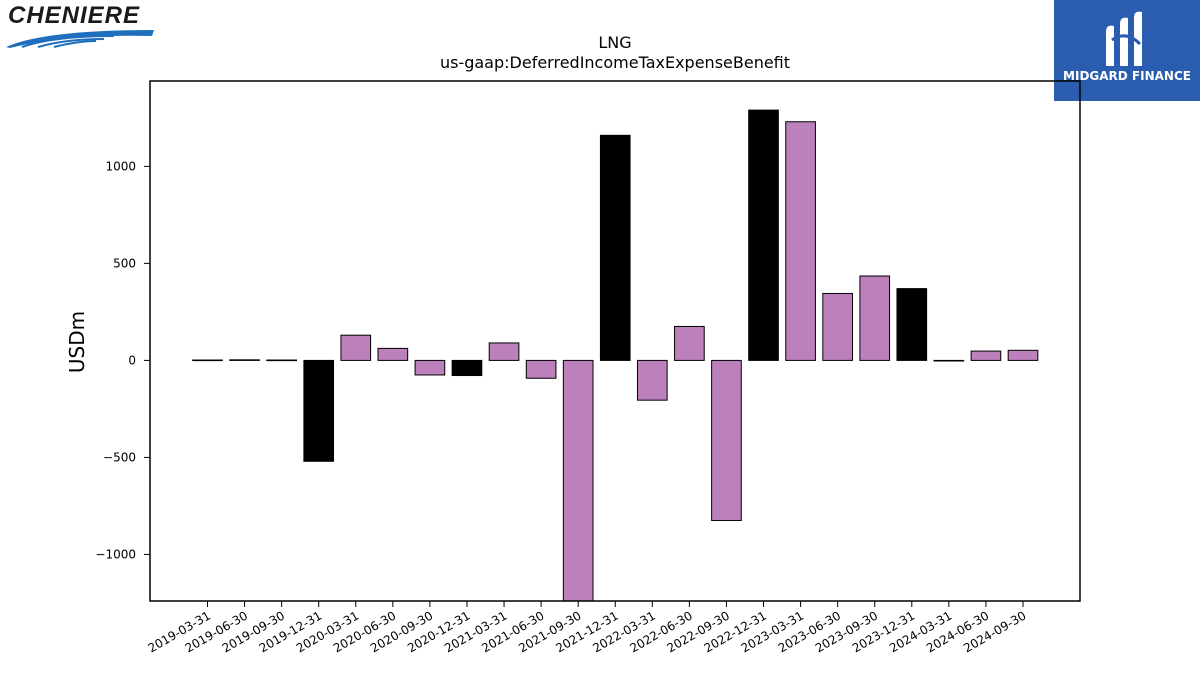 The image size is (1200, 675). I want to click on y-axis-label: USDm, so click(77, 342).